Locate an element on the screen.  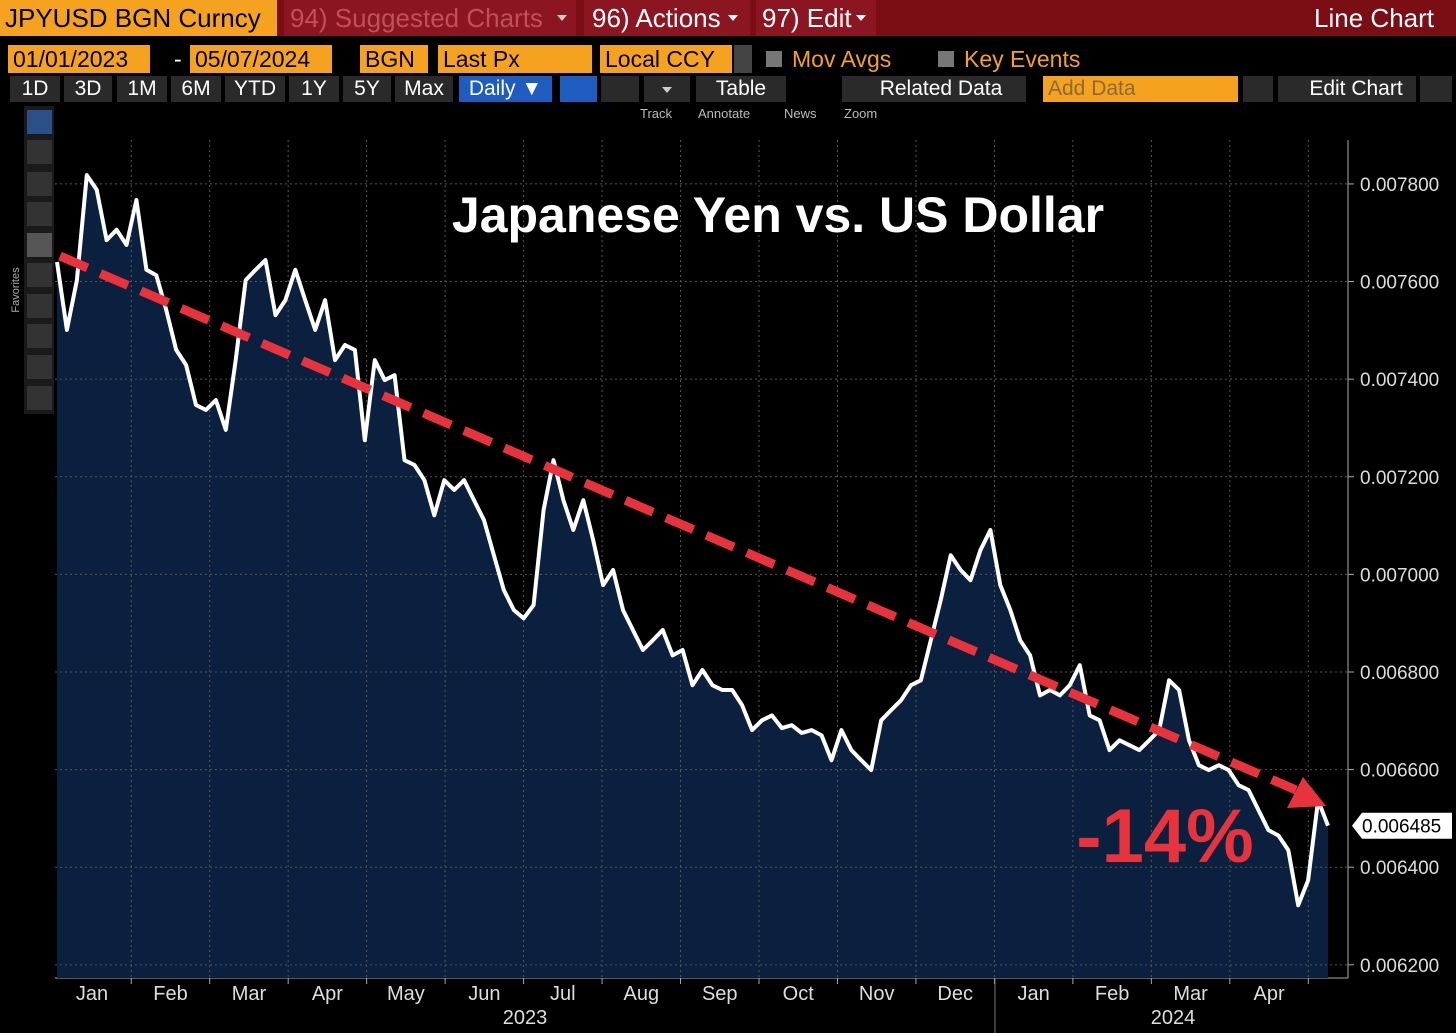
x-tick-label: May is located at coordinates (406, 994).